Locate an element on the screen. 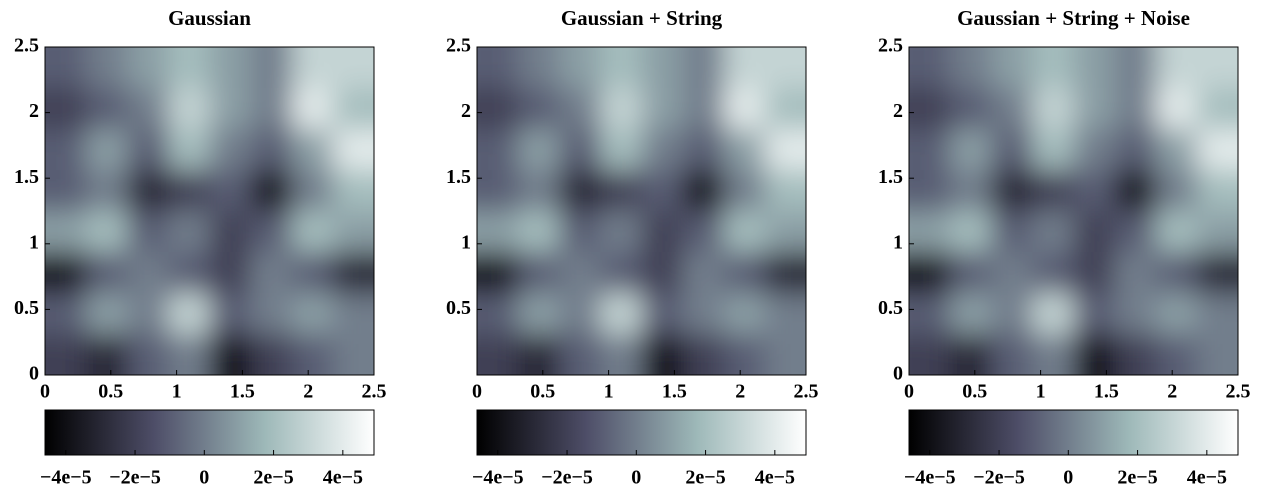 This screenshot has width=1265, height=490. x-tick-label: 2 is located at coordinates (308, 392).